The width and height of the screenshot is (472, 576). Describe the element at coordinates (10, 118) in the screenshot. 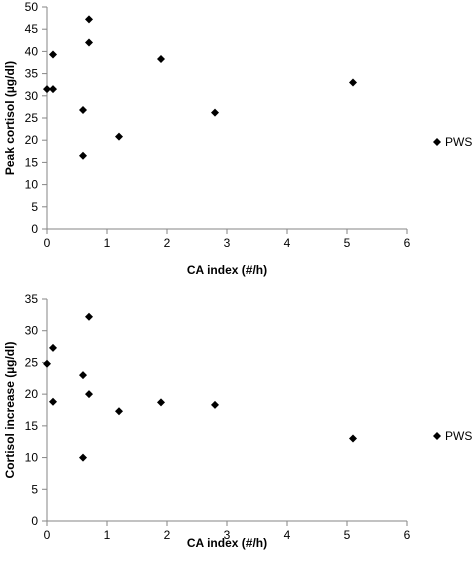

I see `y-axis-title: Peak cortisol (µg/dl)` at that location.